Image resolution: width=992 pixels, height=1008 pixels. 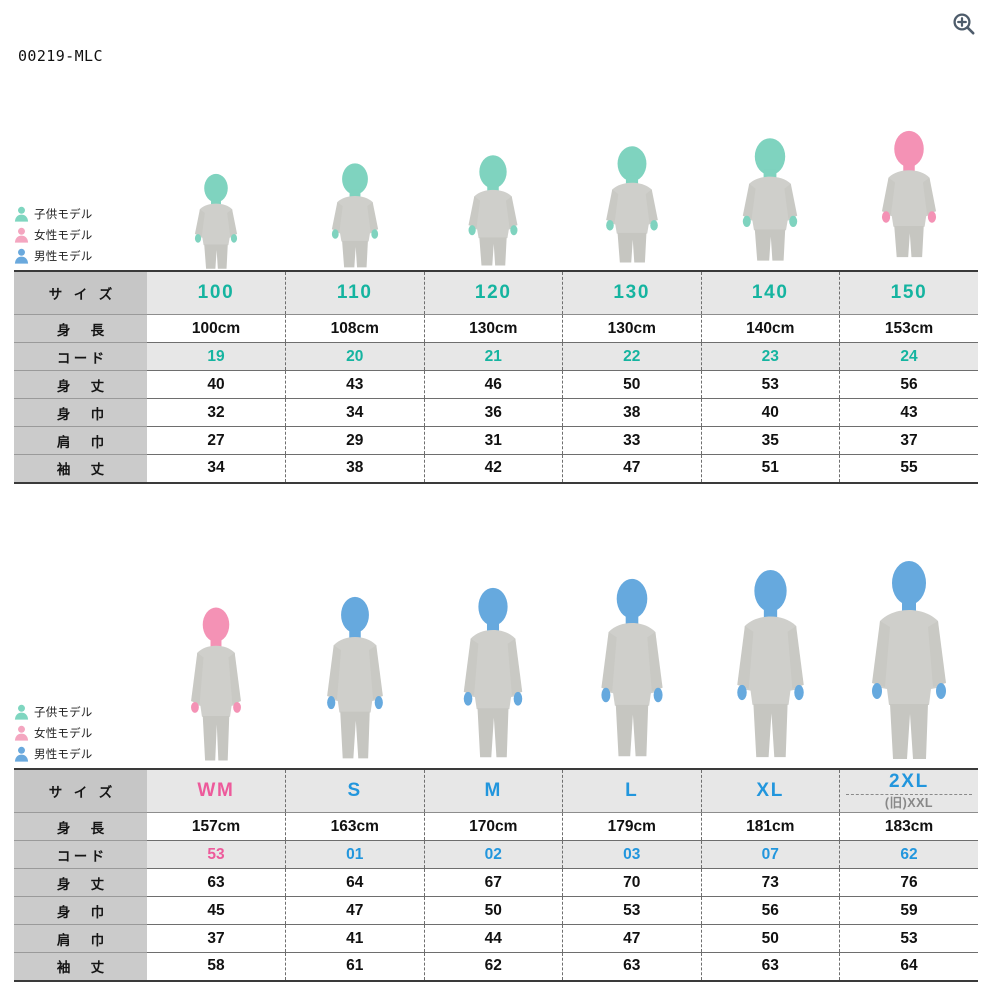 What do you see at coordinates (493, 468) in the screenshot?
I see `sleeve-length-120: 42` at bounding box center [493, 468].